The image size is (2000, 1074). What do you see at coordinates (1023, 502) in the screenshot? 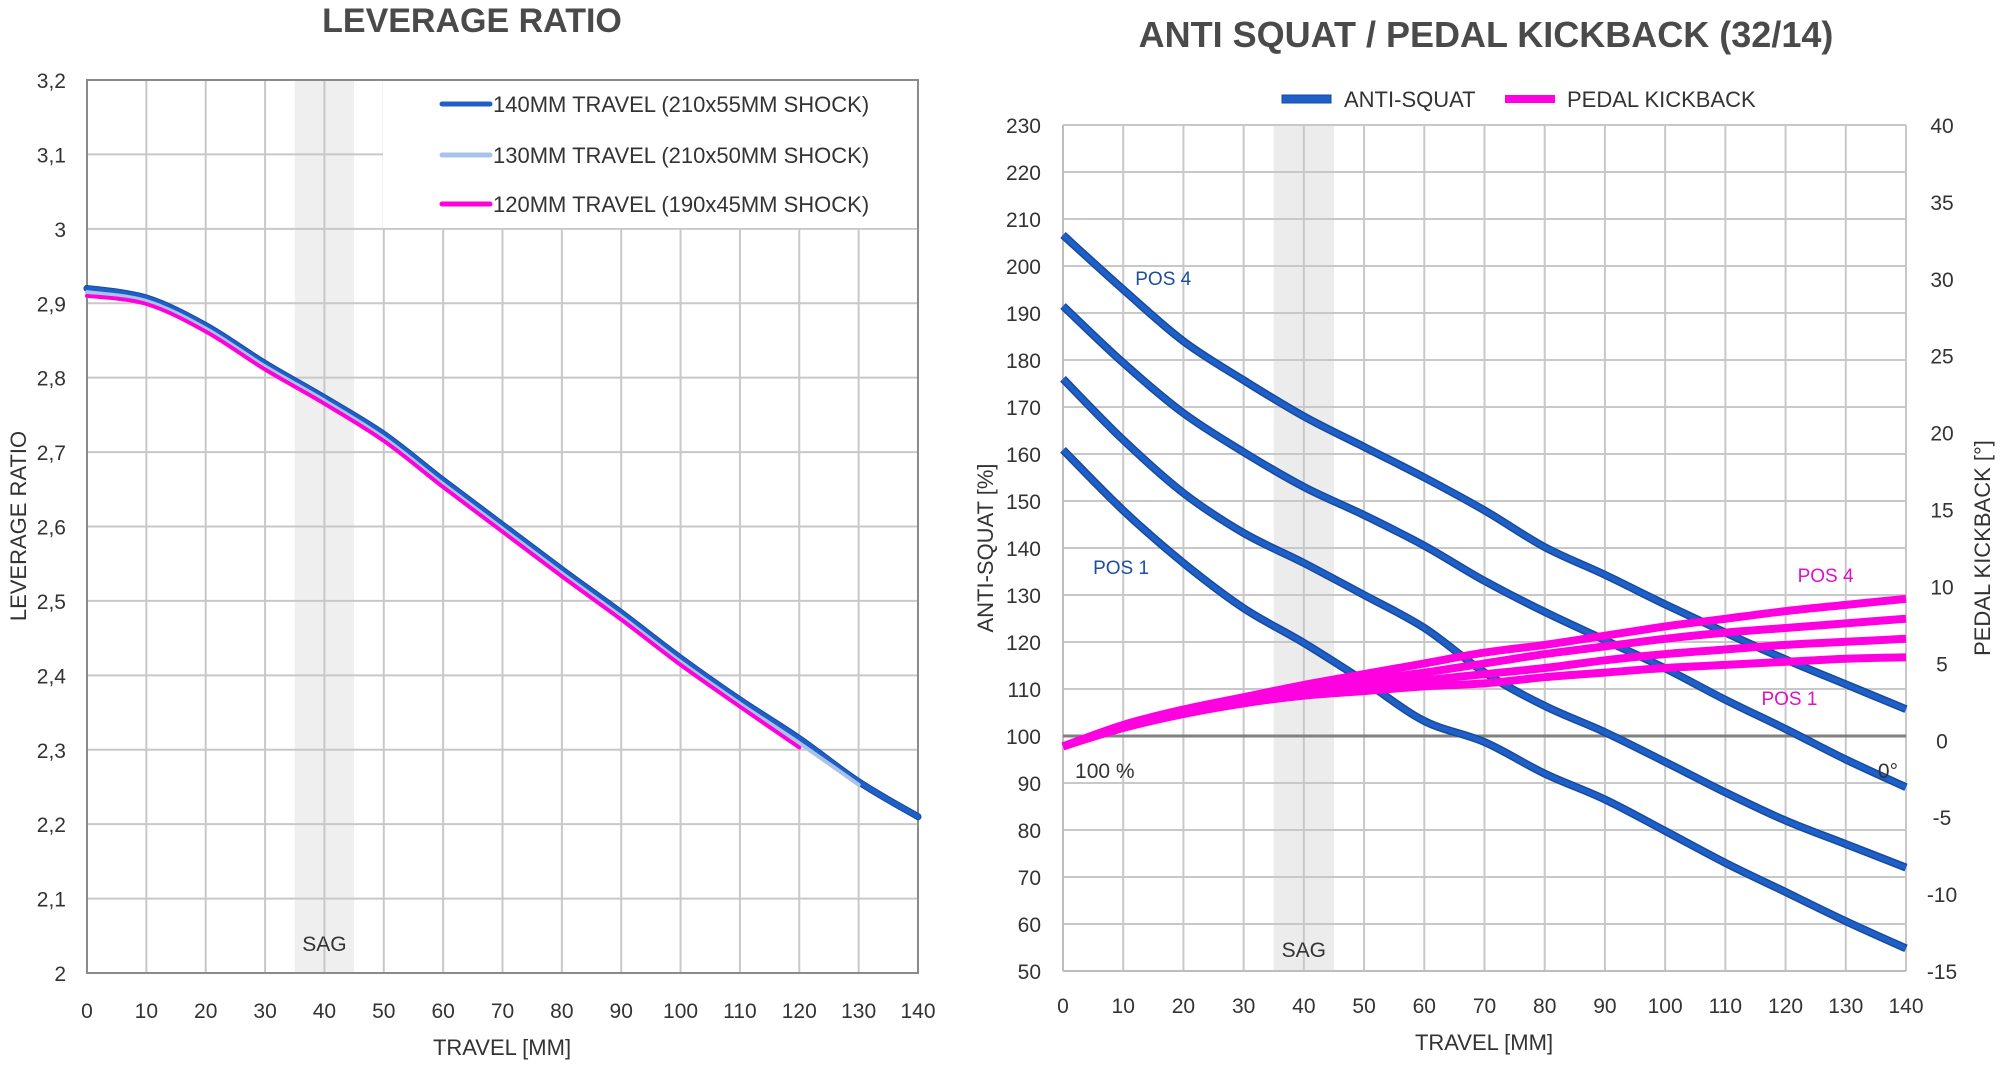
I see `y-tick-label: 150` at bounding box center [1023, 502].